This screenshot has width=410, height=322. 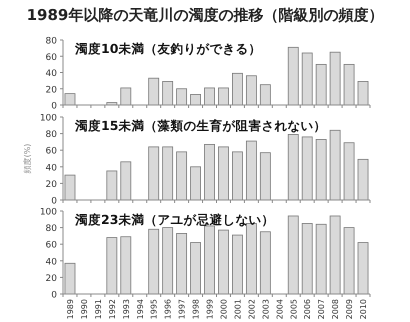 What do you see at coordinates (27, 159) in the screenshot?
I see `y-axis-title: 頻度(%)` at bounding box center [27, 159].